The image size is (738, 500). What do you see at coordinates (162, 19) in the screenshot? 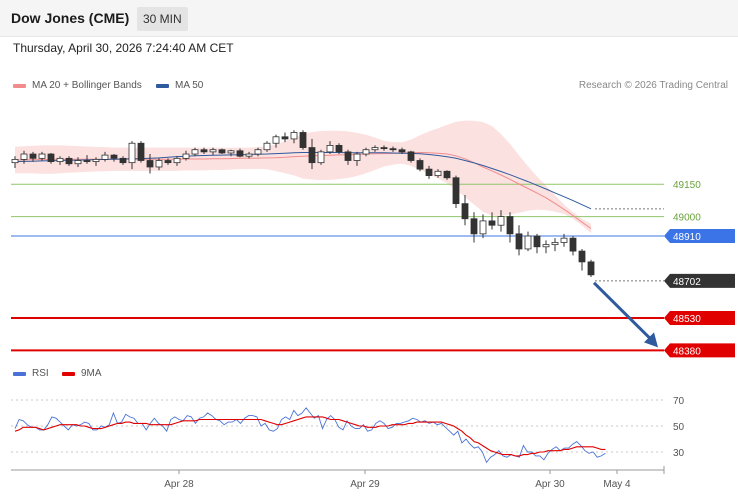
I see `timeframe-button: 30 MIN` at bounding box center [162, 19].